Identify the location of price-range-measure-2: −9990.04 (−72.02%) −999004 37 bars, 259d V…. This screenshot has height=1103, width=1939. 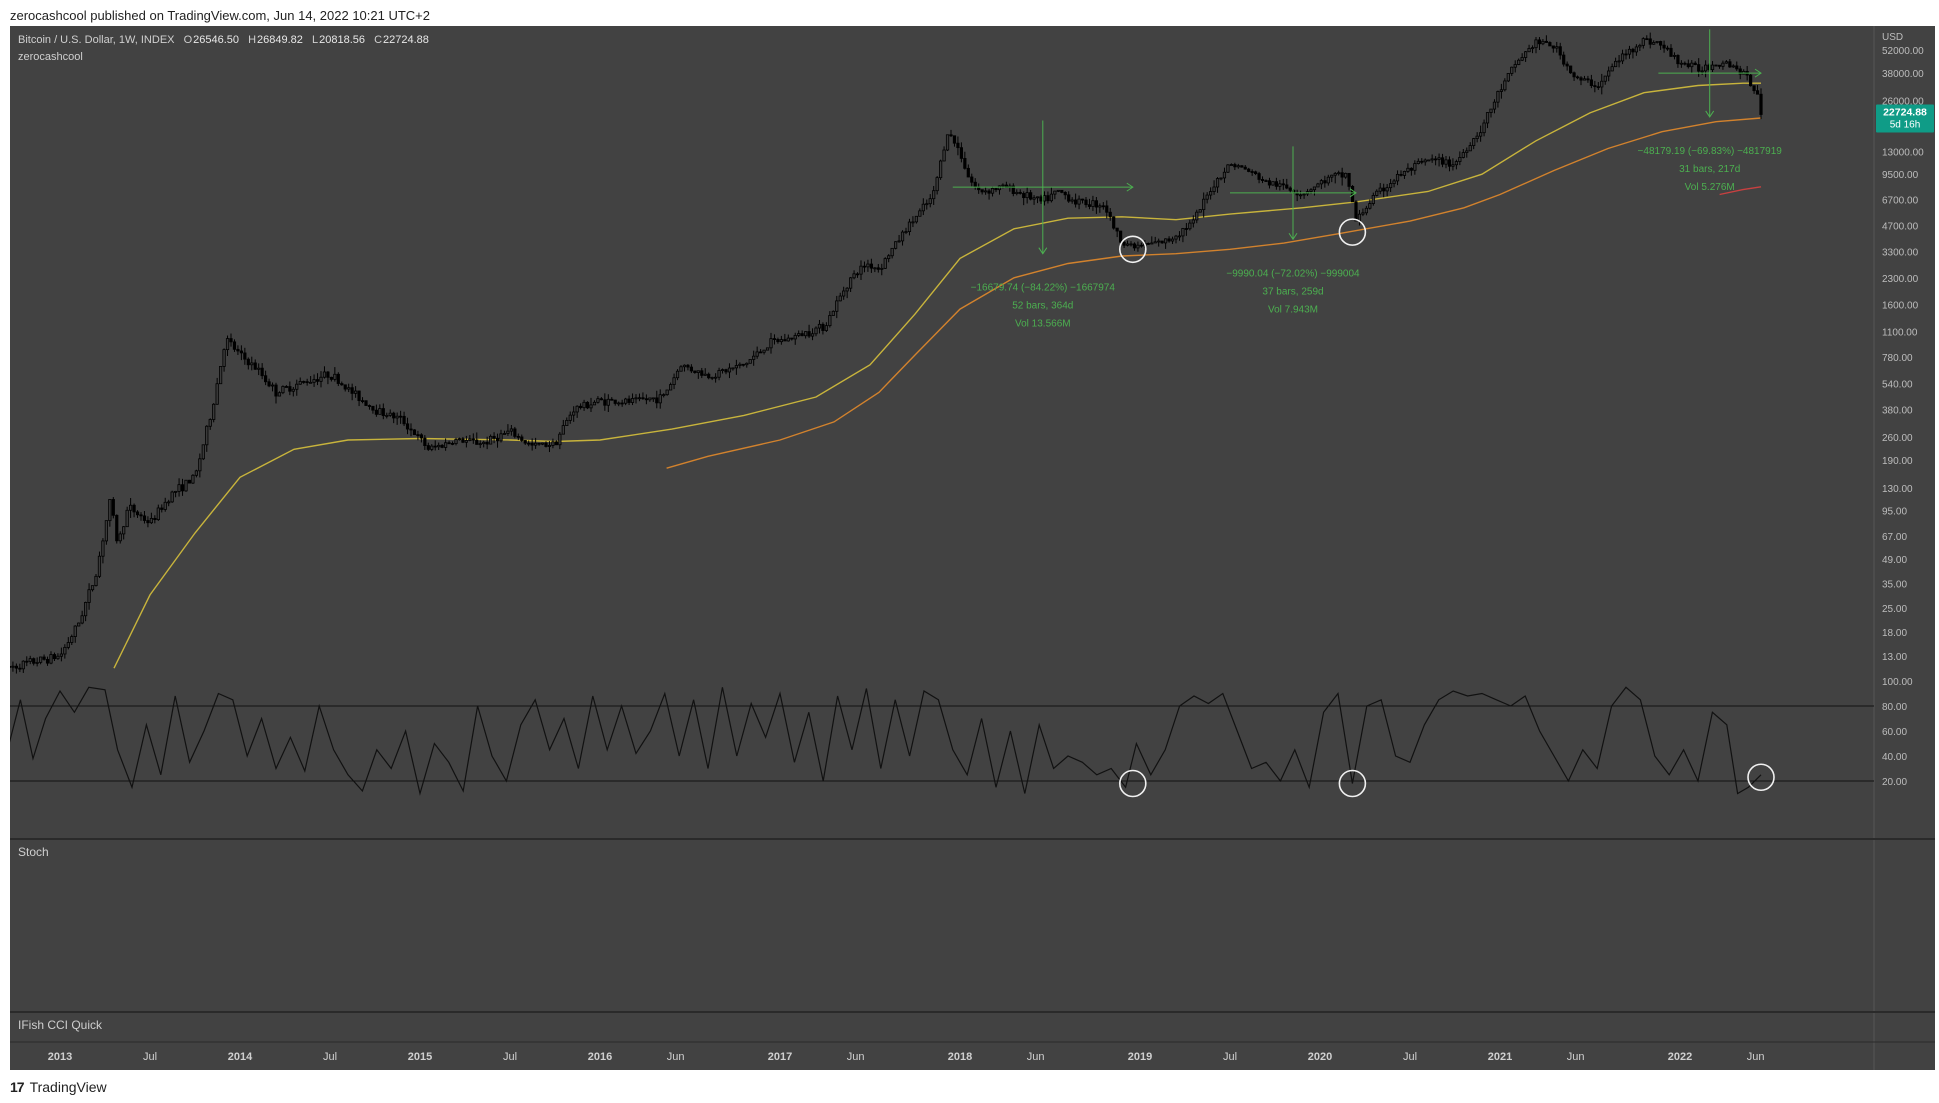
(1293, 230).